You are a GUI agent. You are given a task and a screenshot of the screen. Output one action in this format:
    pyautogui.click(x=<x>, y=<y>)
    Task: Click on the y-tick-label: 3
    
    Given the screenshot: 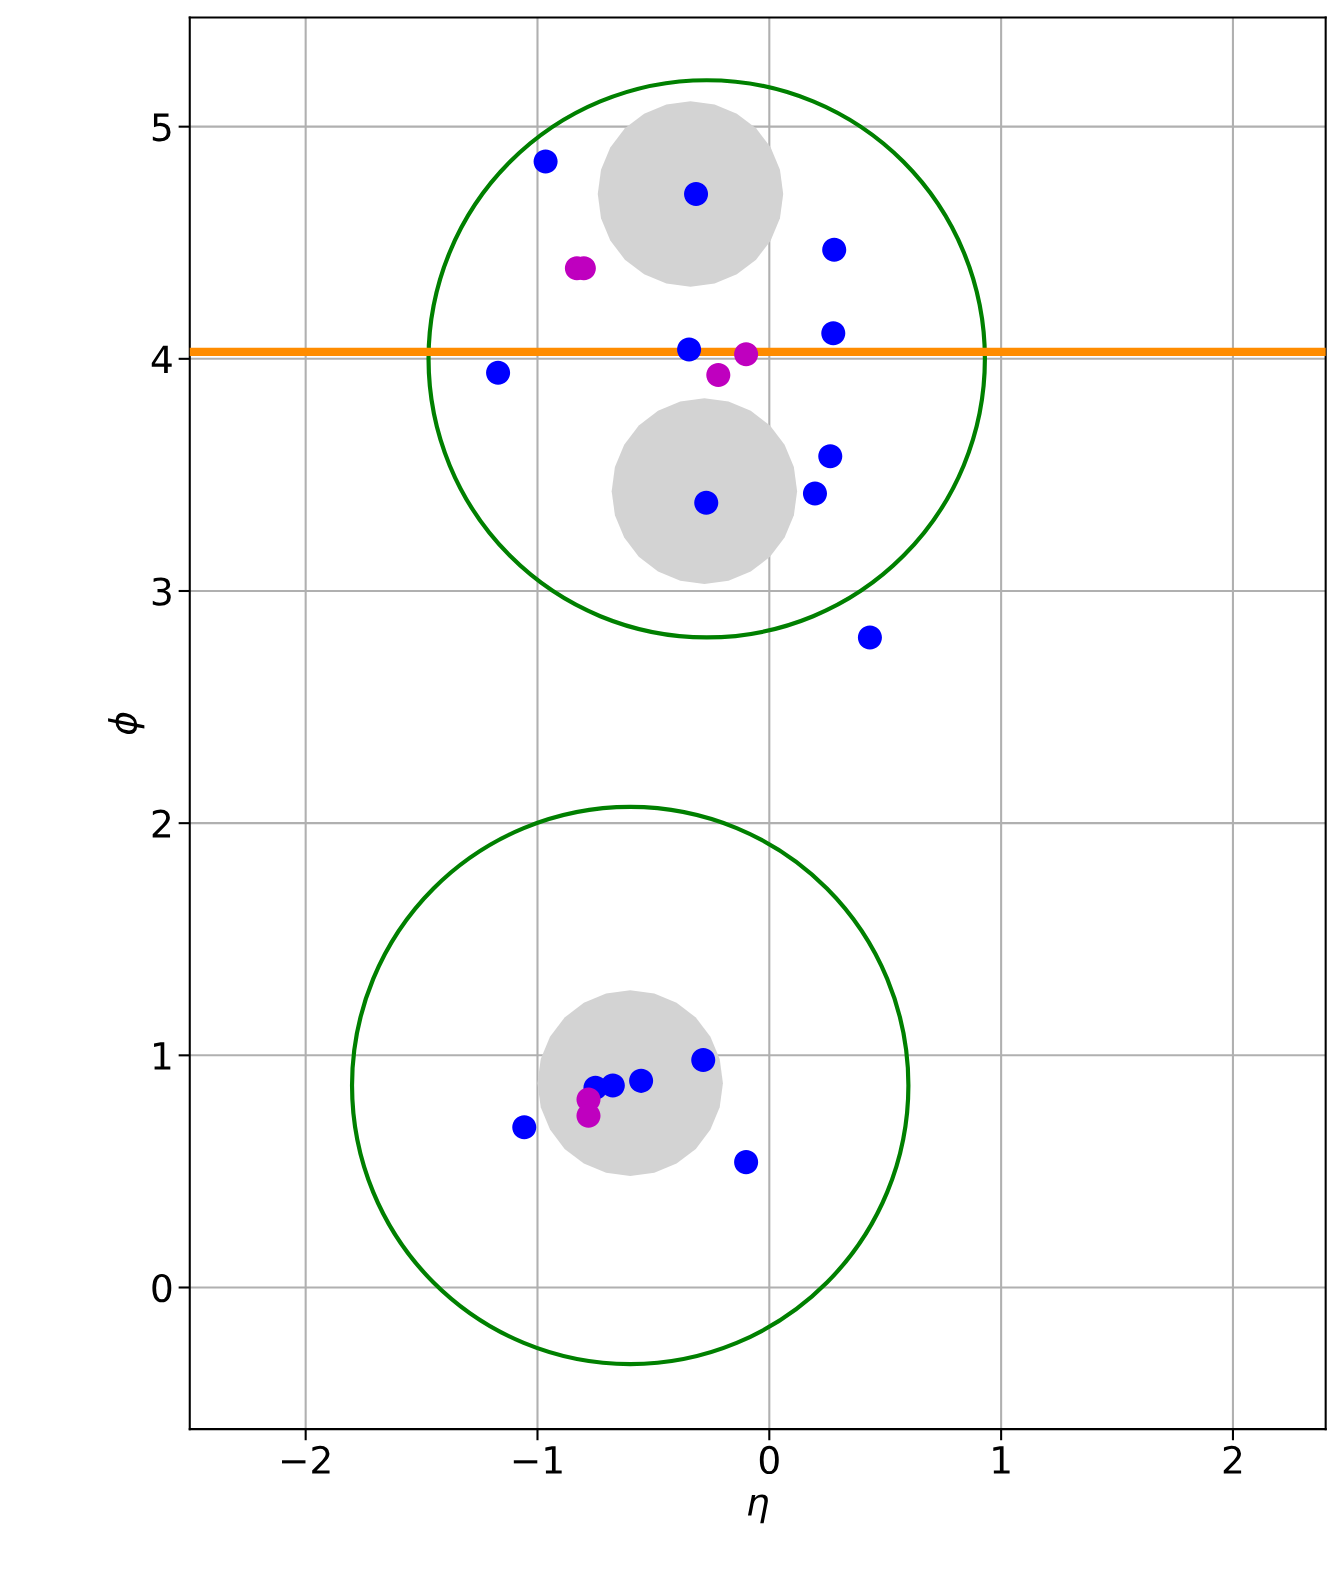 What is the action you would take?
    pyautogui.click(x=161, y=591)
    